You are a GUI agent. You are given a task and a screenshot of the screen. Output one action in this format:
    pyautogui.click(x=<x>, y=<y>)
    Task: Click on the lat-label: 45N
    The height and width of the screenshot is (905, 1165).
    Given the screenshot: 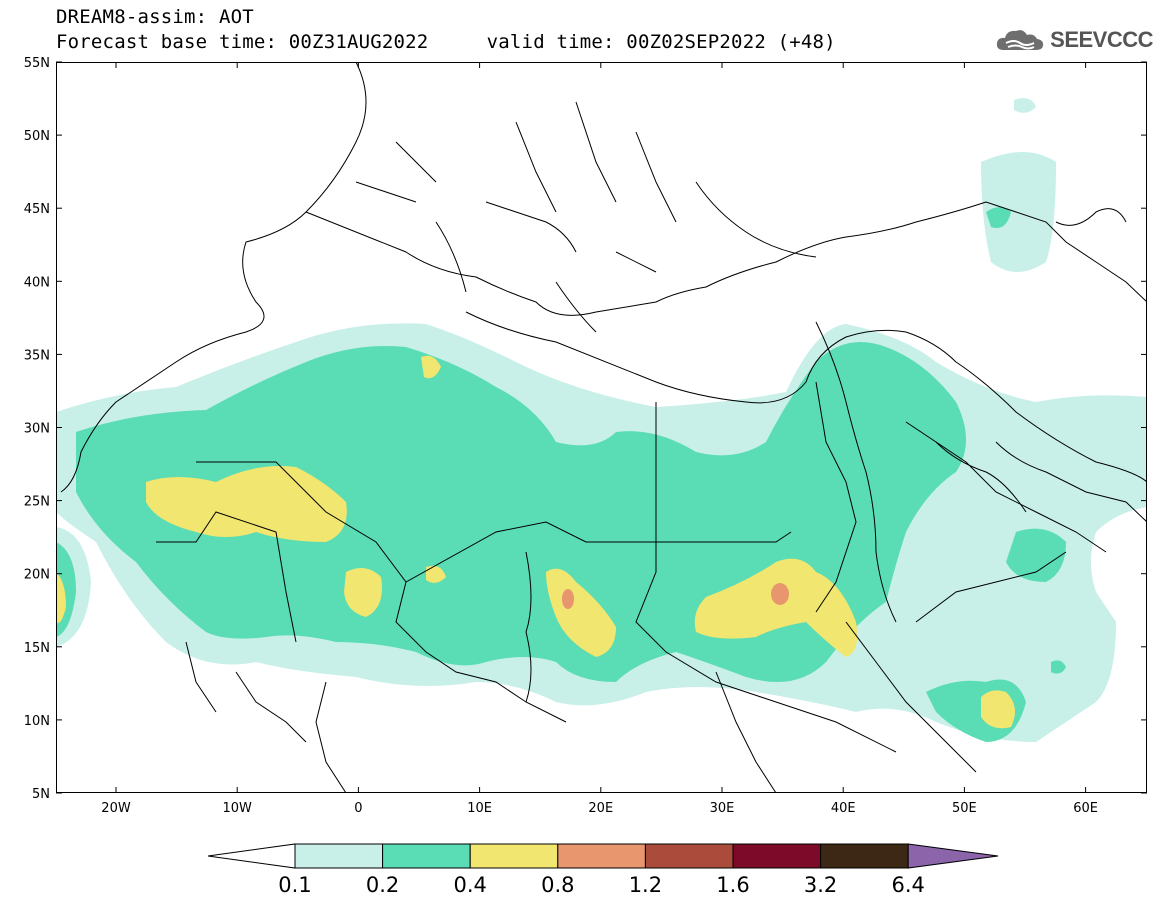 What is the action you would take?
    pyautogui.click(x=37, y=209)
    